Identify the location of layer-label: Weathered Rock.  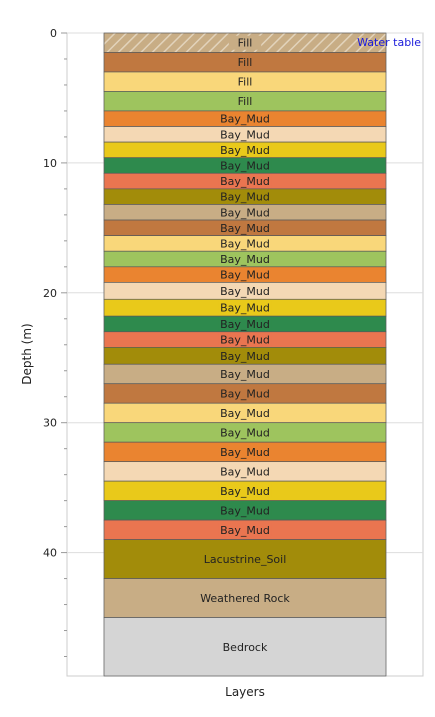
(245, 598).